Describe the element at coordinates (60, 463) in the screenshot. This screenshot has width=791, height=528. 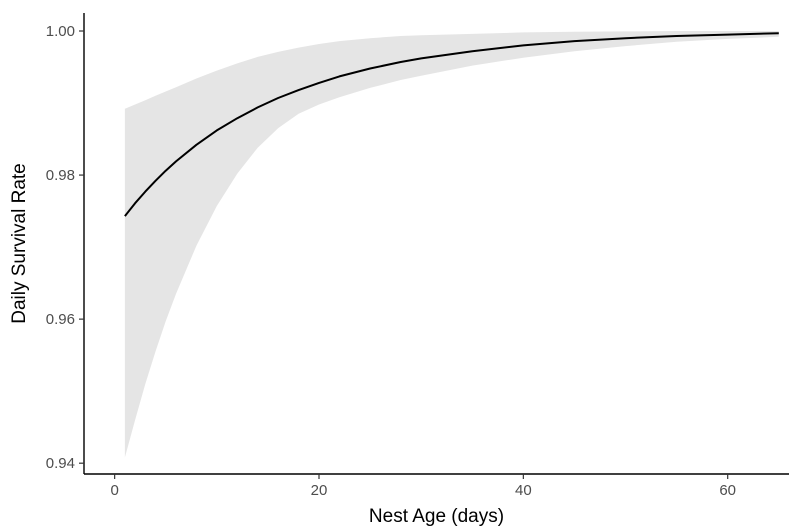
I see `y-tick-label: 0.94` at that location.